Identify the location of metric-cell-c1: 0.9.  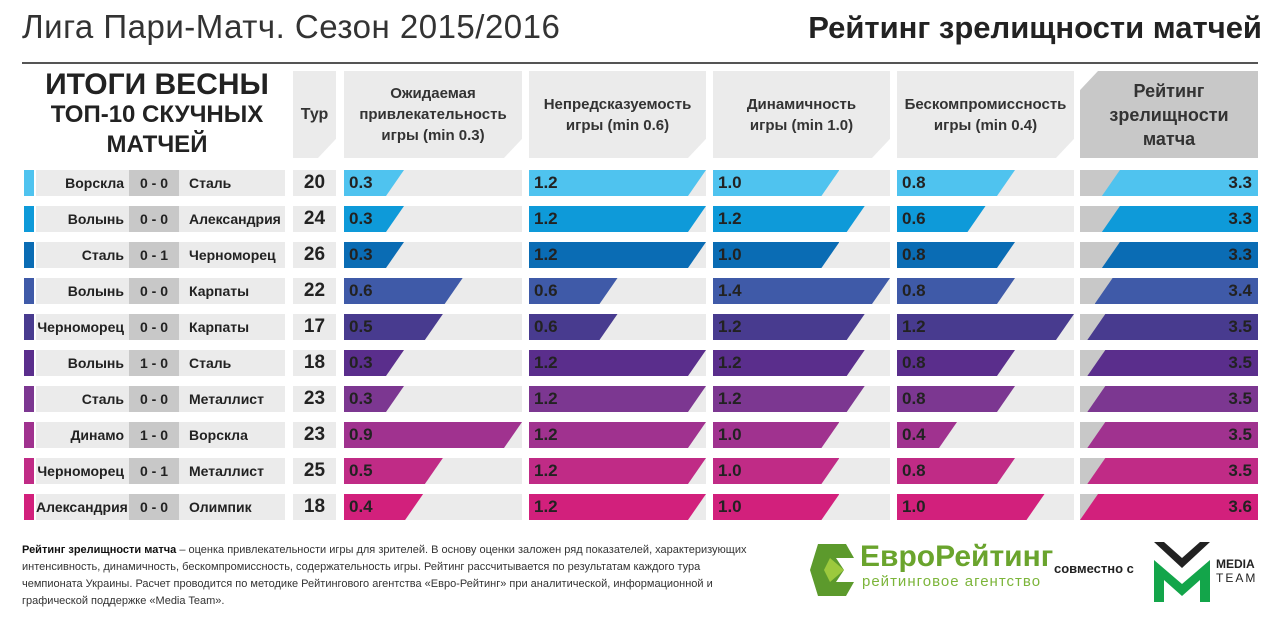
(433, 435).